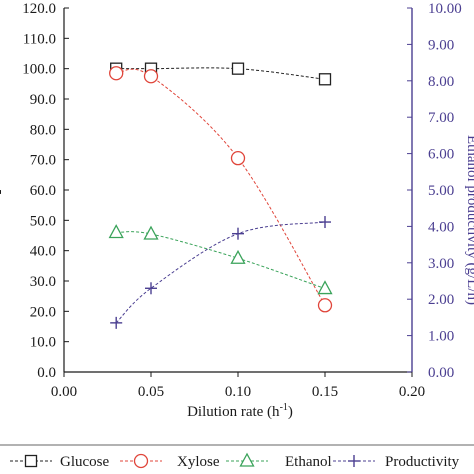 This screenshot has width=474, height=474. I want to click on legend-glucose-marker, so click(31, 461).